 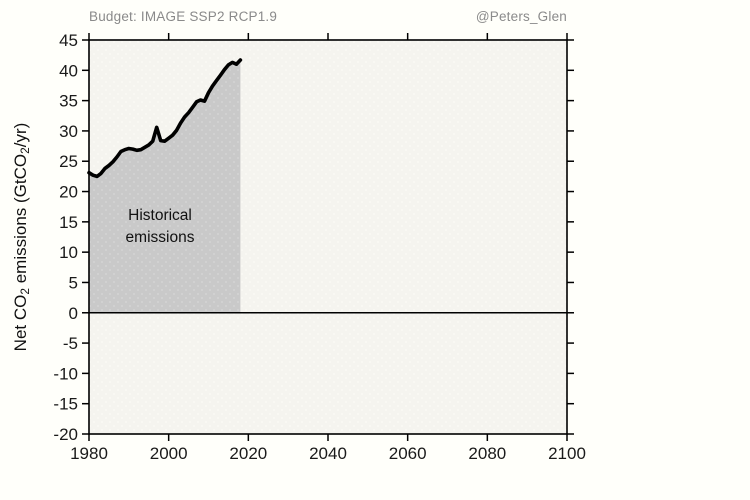 What do you see at coordinates (73, 313) in the screenshot?
I see `y-tick-label: 0` at bounding box center [73, 313].